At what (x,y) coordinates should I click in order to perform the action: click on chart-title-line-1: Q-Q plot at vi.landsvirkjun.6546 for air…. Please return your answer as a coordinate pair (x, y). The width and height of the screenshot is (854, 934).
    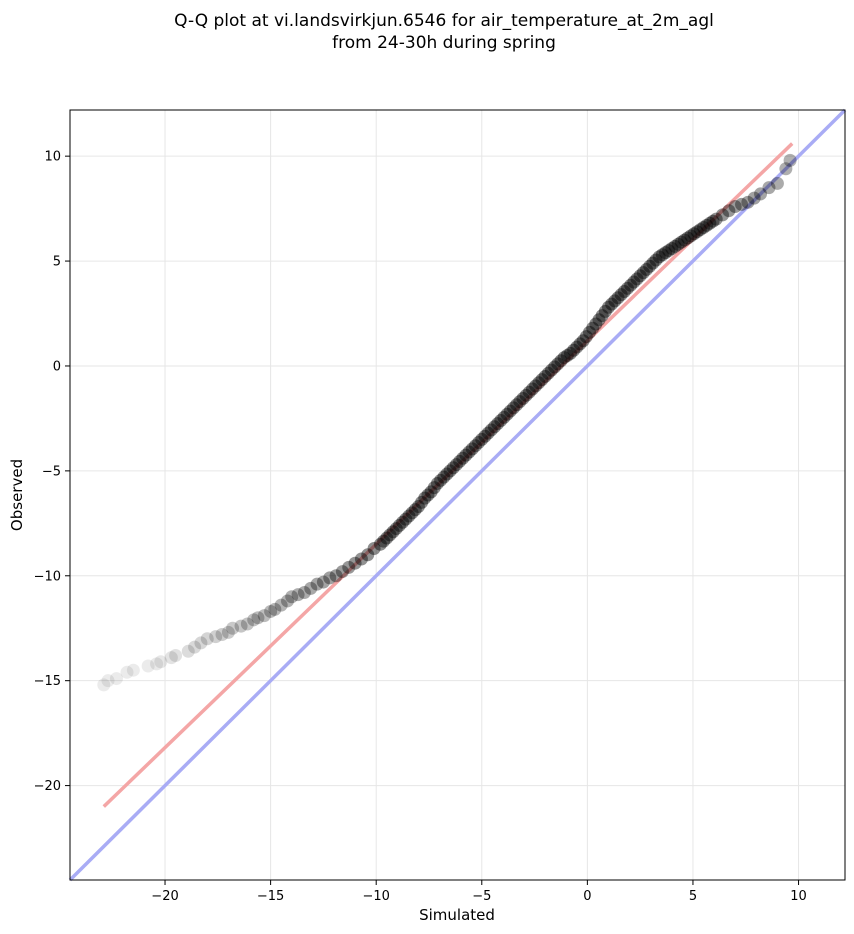
    Looking at the image, I should click on (444, 21).